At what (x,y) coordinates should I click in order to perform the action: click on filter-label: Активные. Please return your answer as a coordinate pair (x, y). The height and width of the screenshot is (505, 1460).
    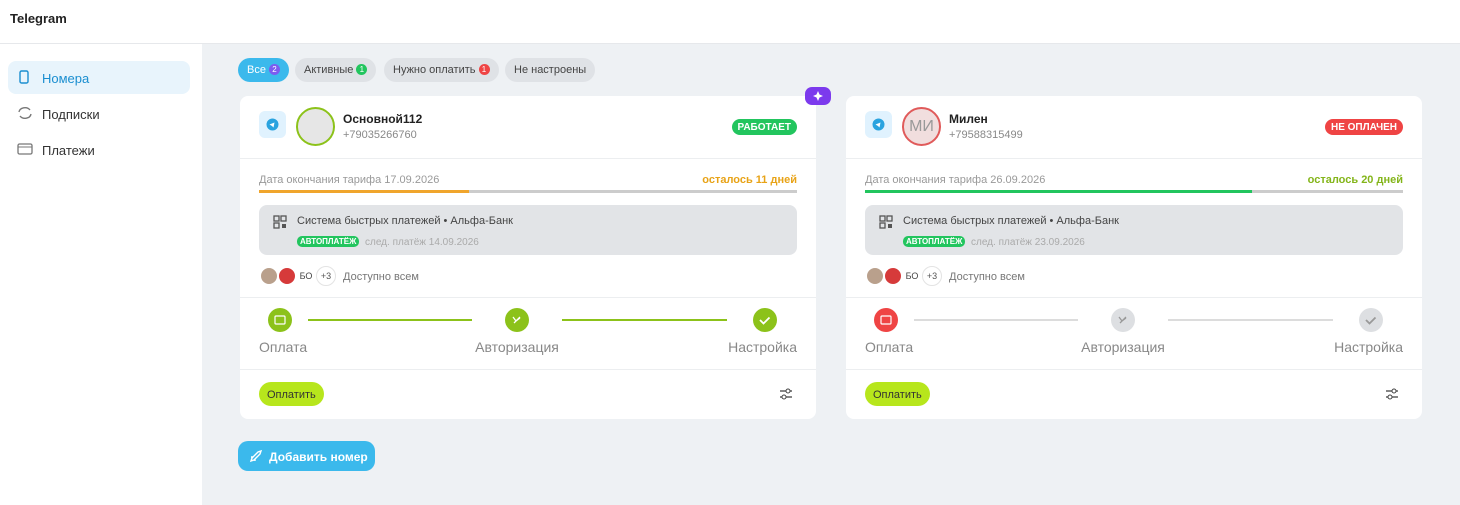
    Looking at the image, I should click on (329, 70).